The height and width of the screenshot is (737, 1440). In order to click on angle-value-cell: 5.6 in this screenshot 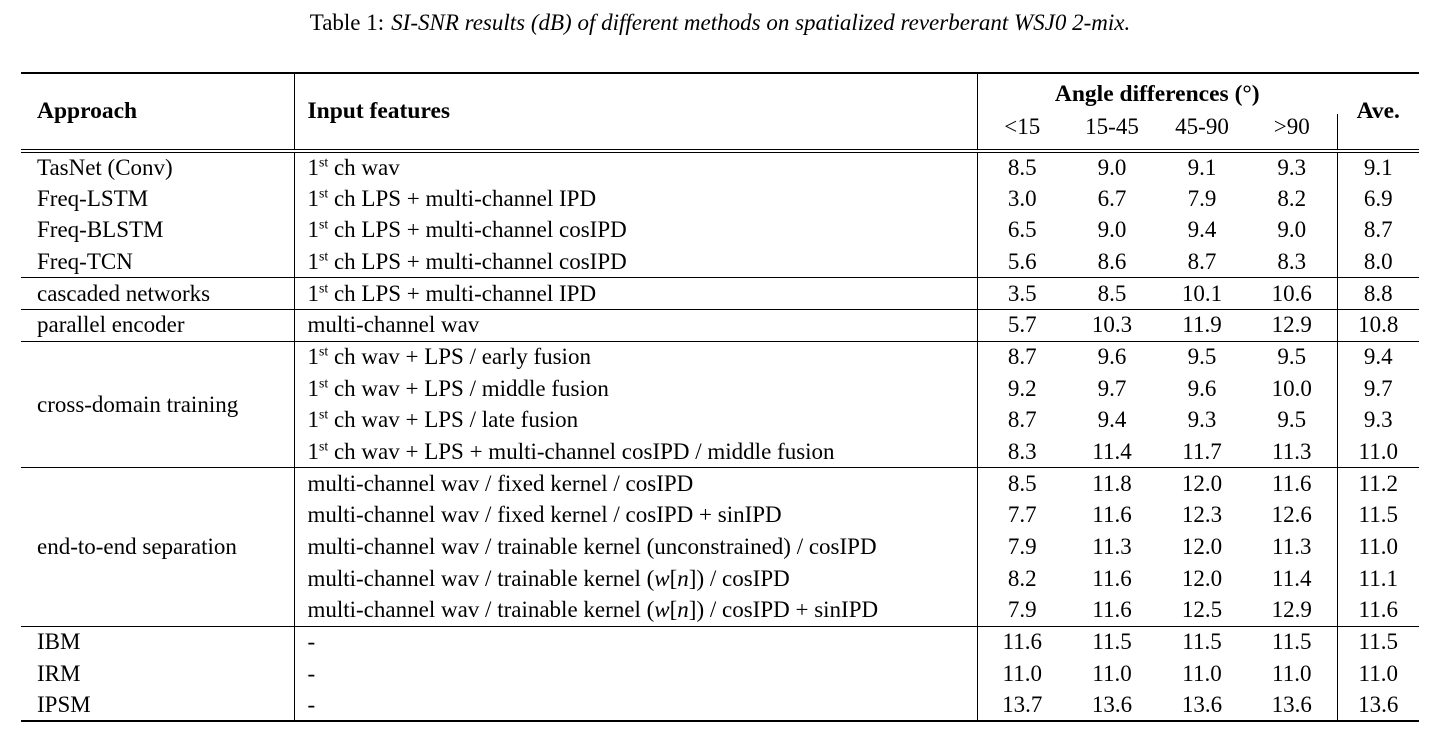, I will do `click(1022, 261)`.